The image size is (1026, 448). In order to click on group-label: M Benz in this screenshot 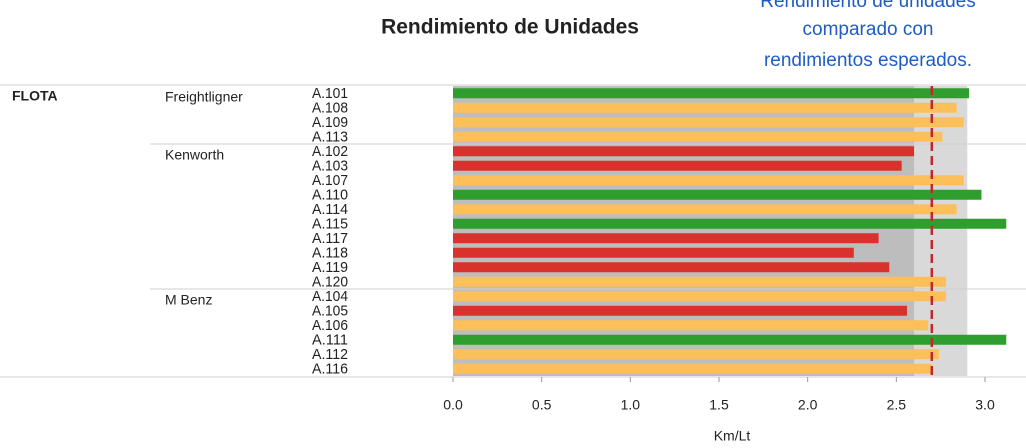, I will do `click(188, 300)`.